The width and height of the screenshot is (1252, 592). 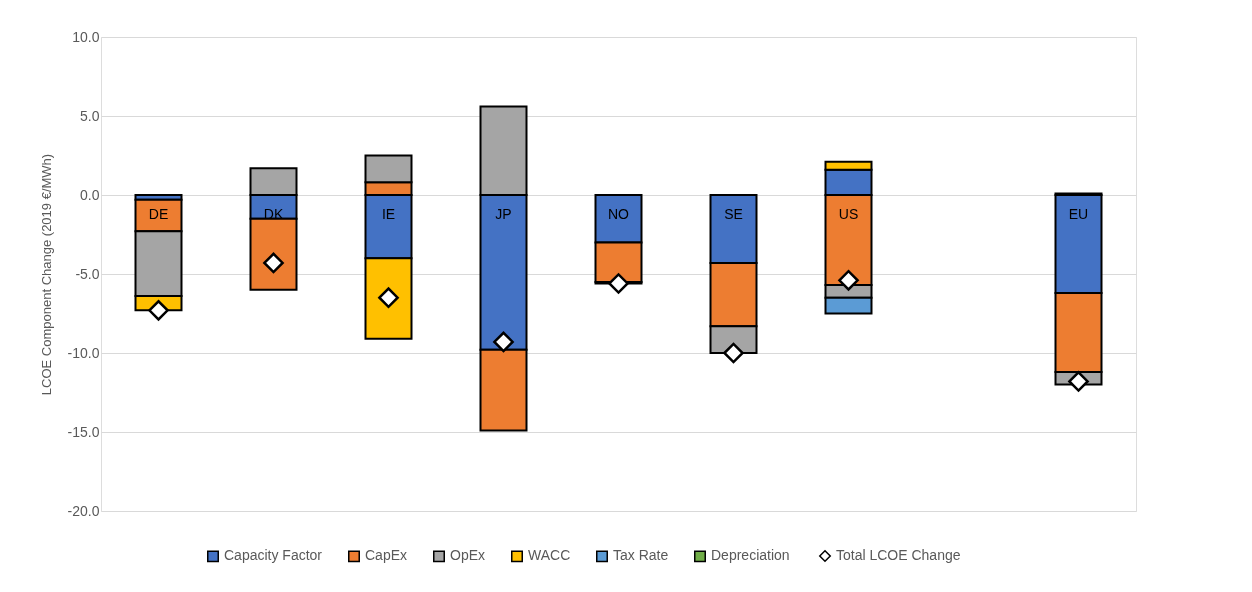 What do you see at coordinates (733, 213) in the screenshot?
I see `x-tick-label: SE` at bounding box center [733, 213].